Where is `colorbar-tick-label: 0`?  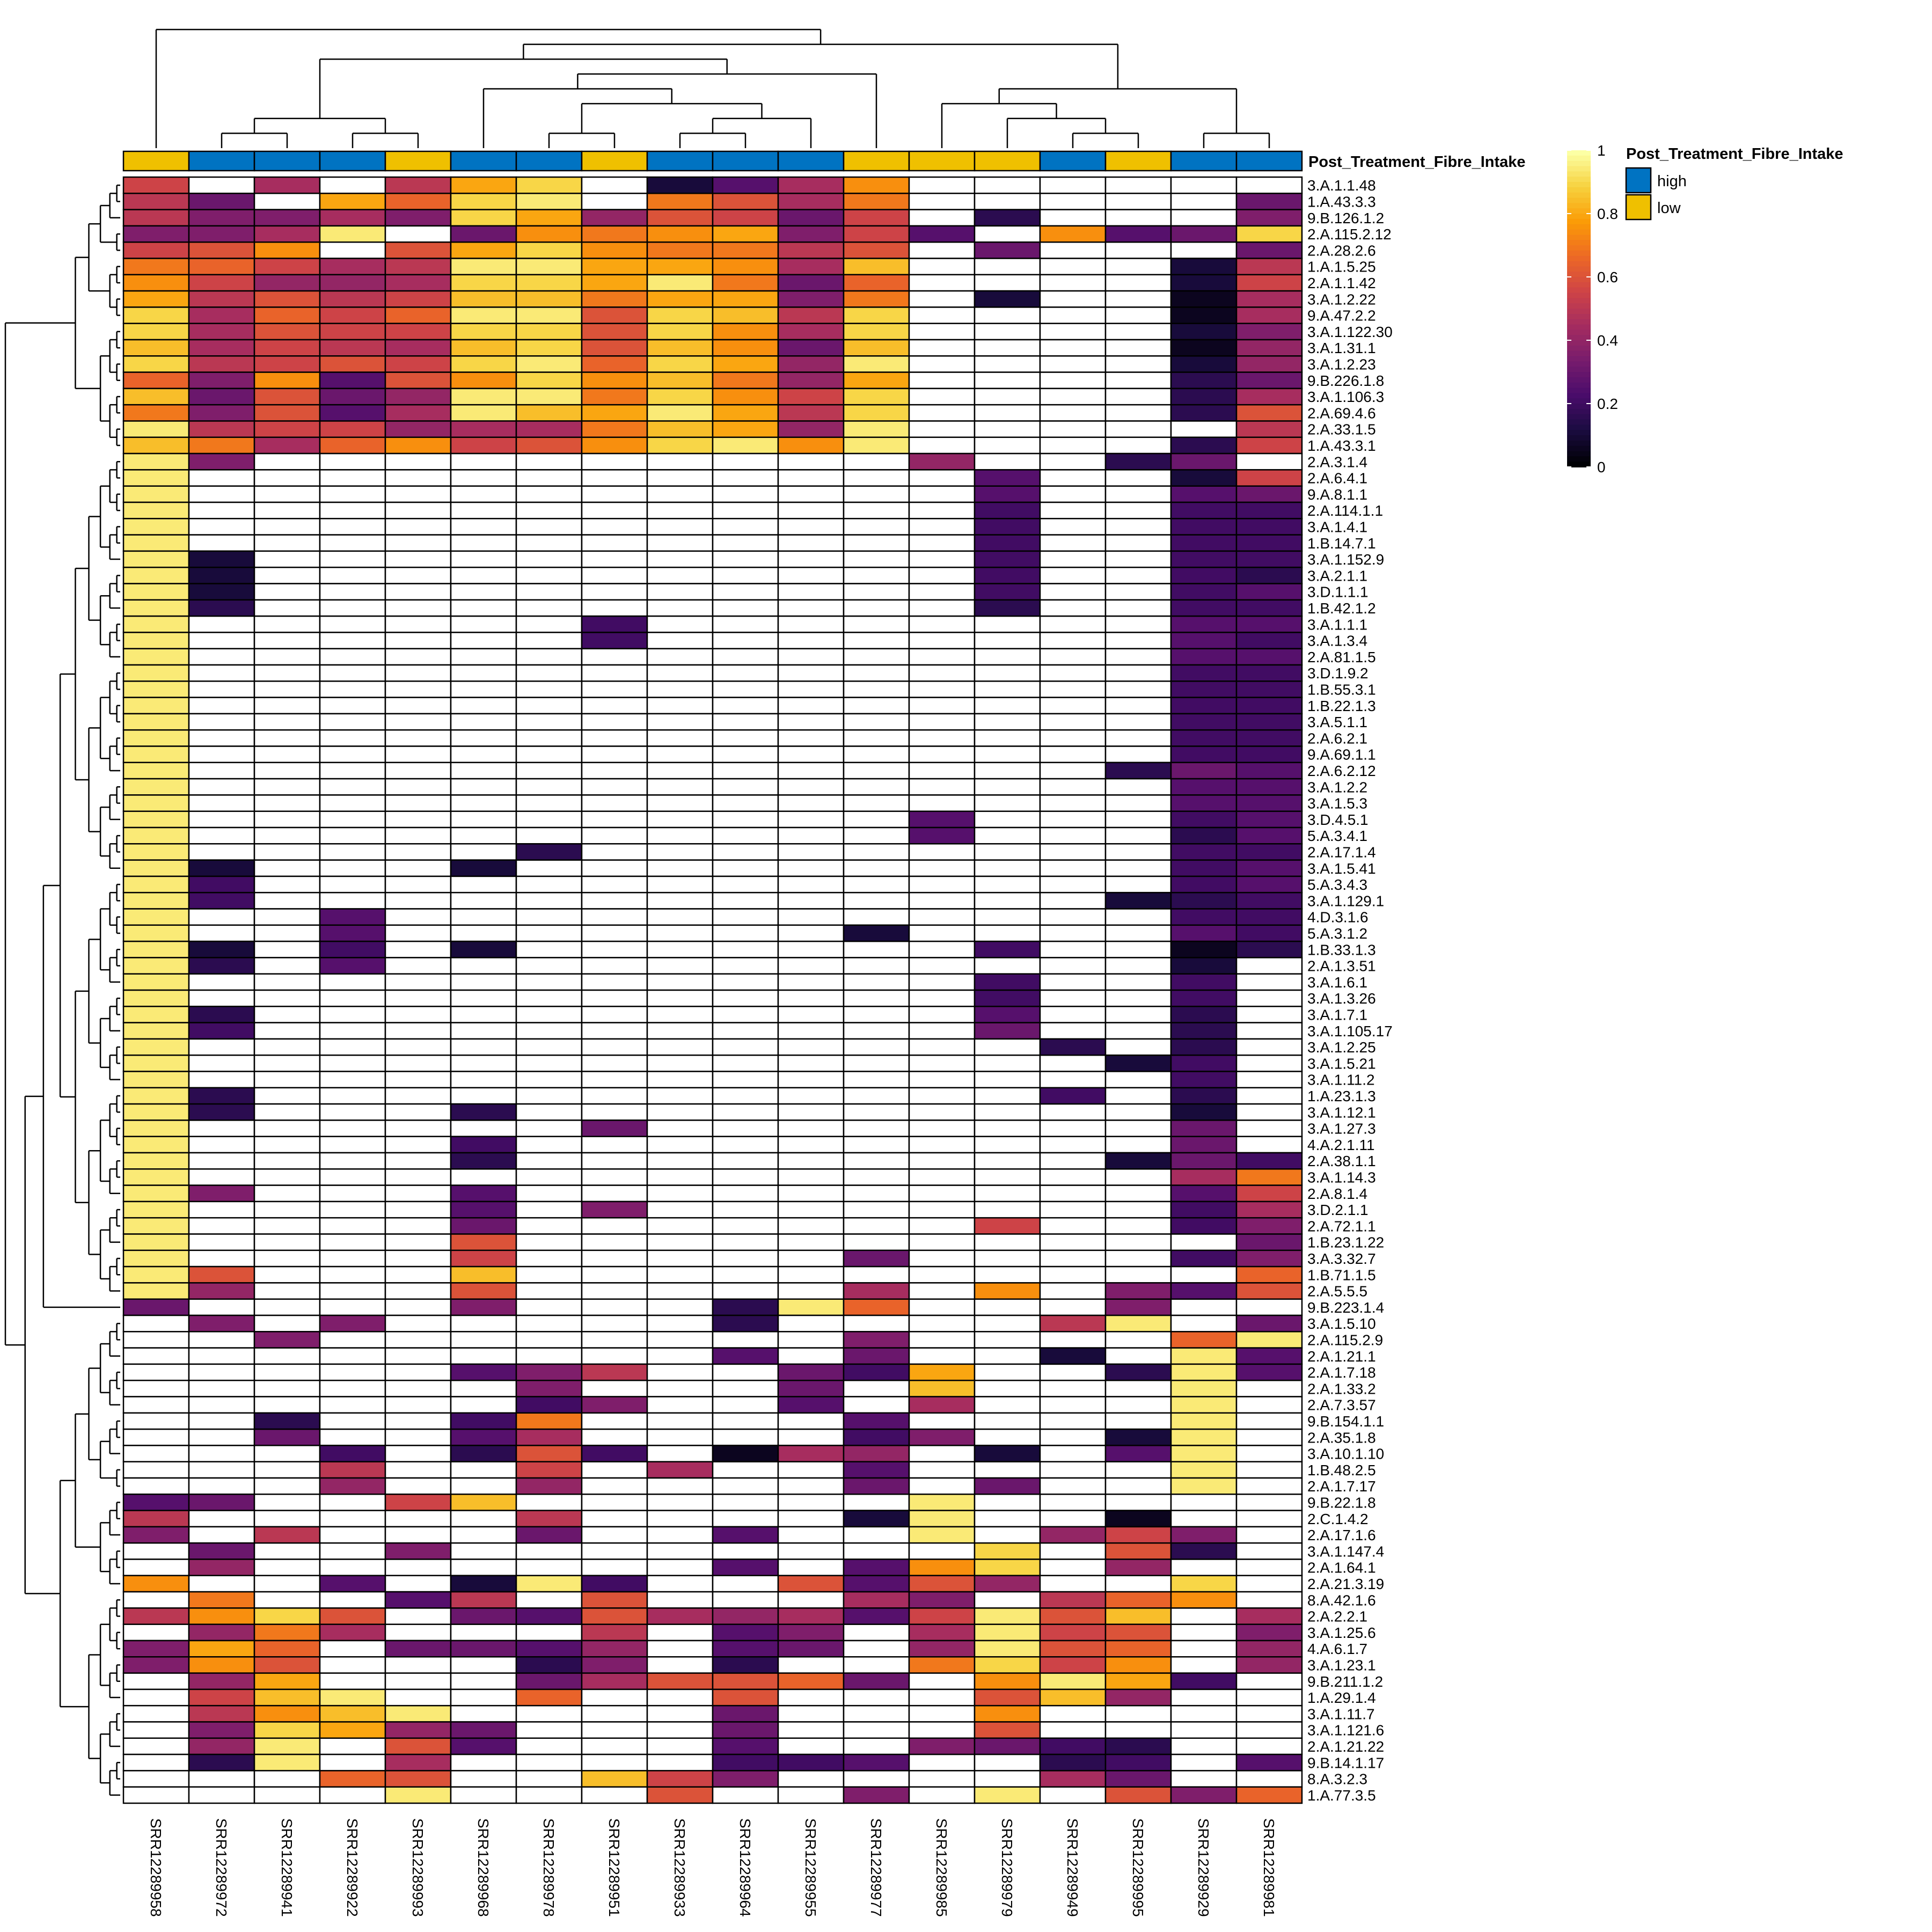 colorbar-tick-label: 0 is located at coordinates (1601, 467).